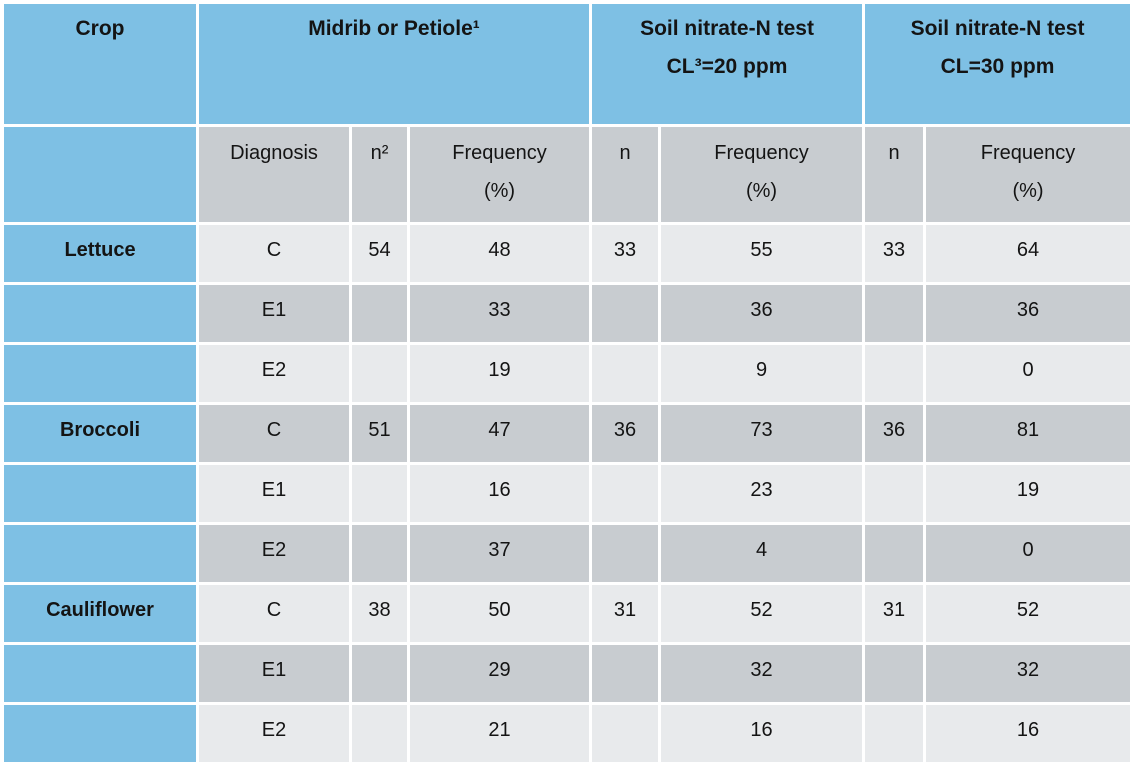  I want to click on table-row-lettuce-c: Lettuce C 54 48 33 55 33 64, so click(567, 253).